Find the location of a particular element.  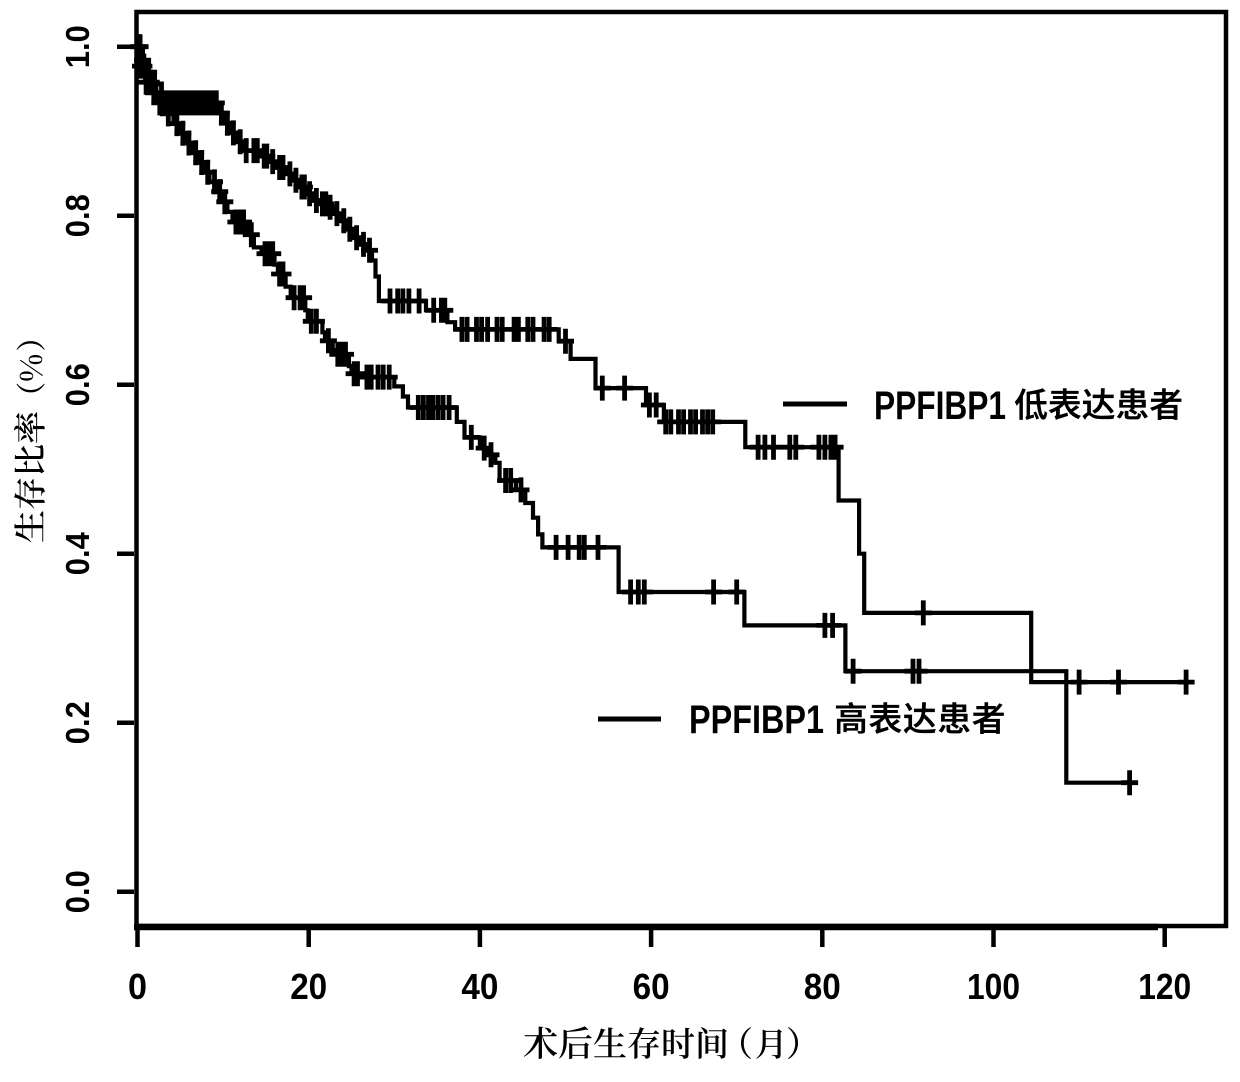

svg-text: 1.0 is located at coordinates (78, 46).